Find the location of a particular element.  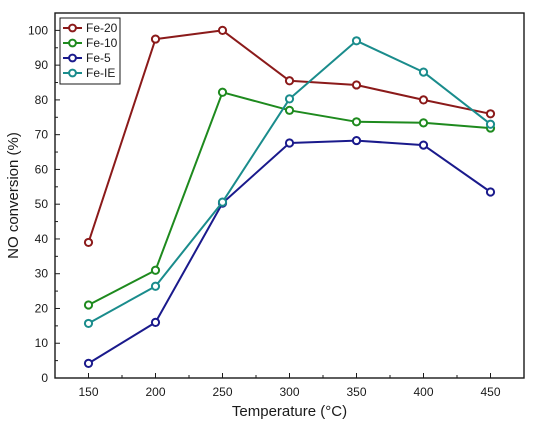

y-tick-label: 30 is located at coordinates (42, 274).